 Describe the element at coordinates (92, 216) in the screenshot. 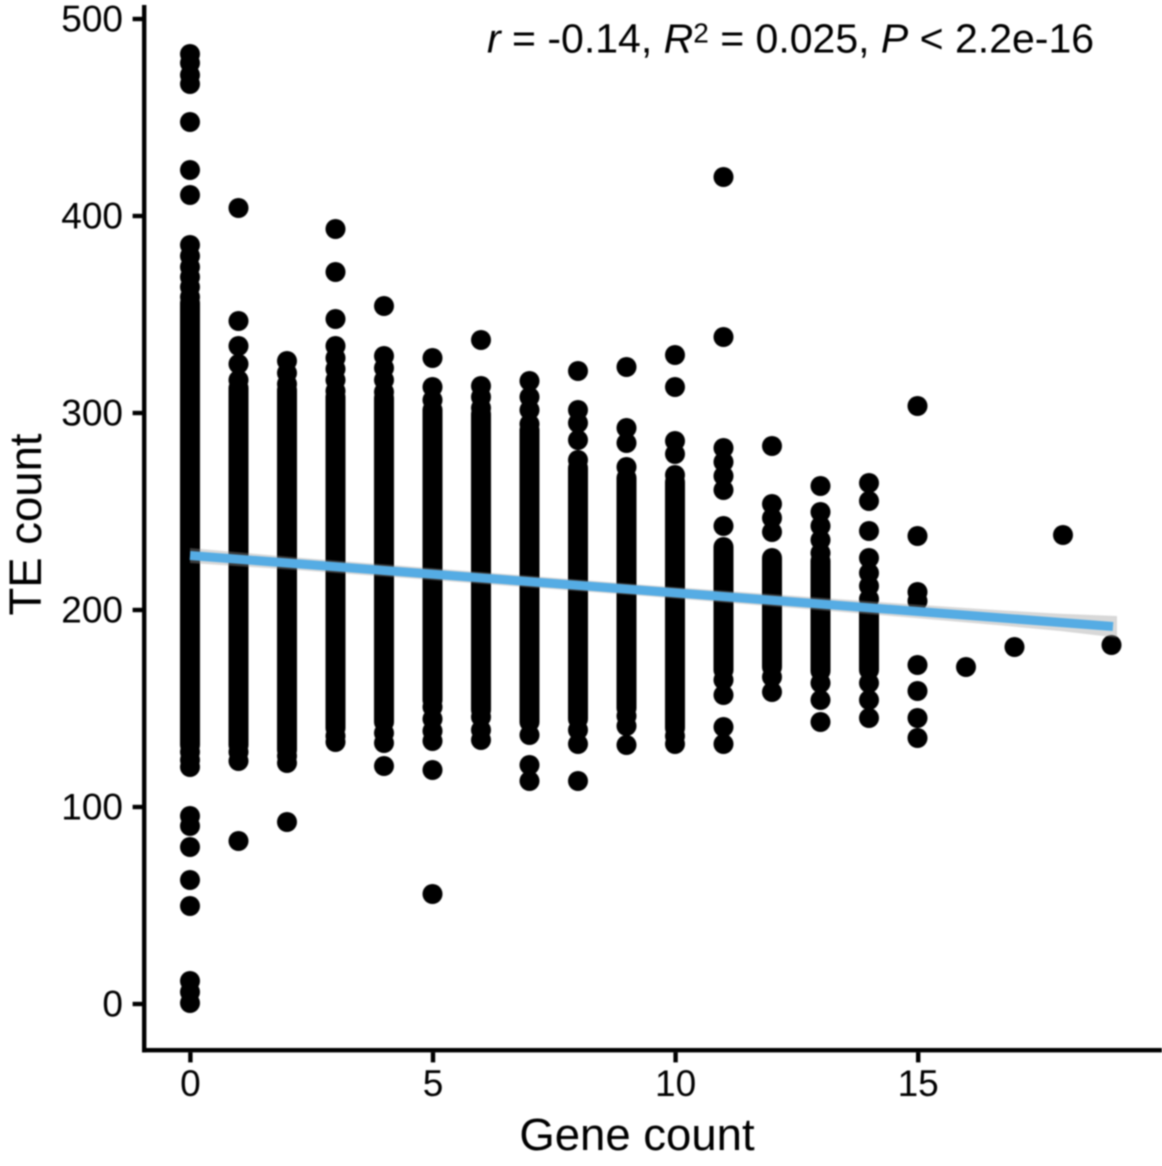

I see `svg-text: 400` at that location.